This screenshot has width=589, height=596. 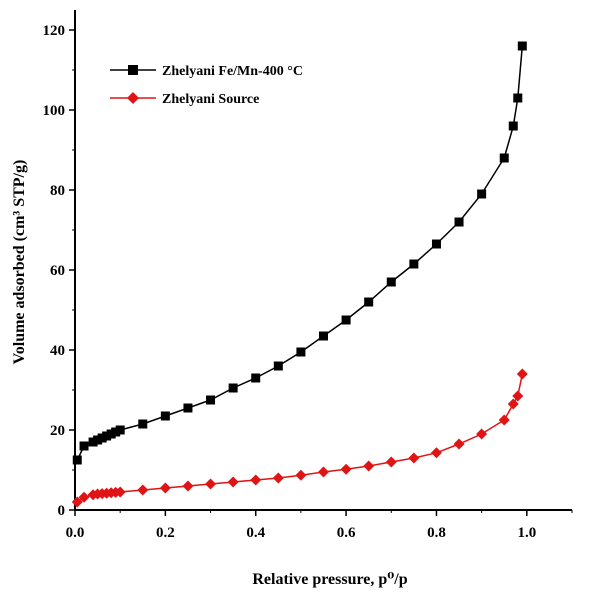 I want to click on y-tick-label: 60, so click(x=57, y=271).